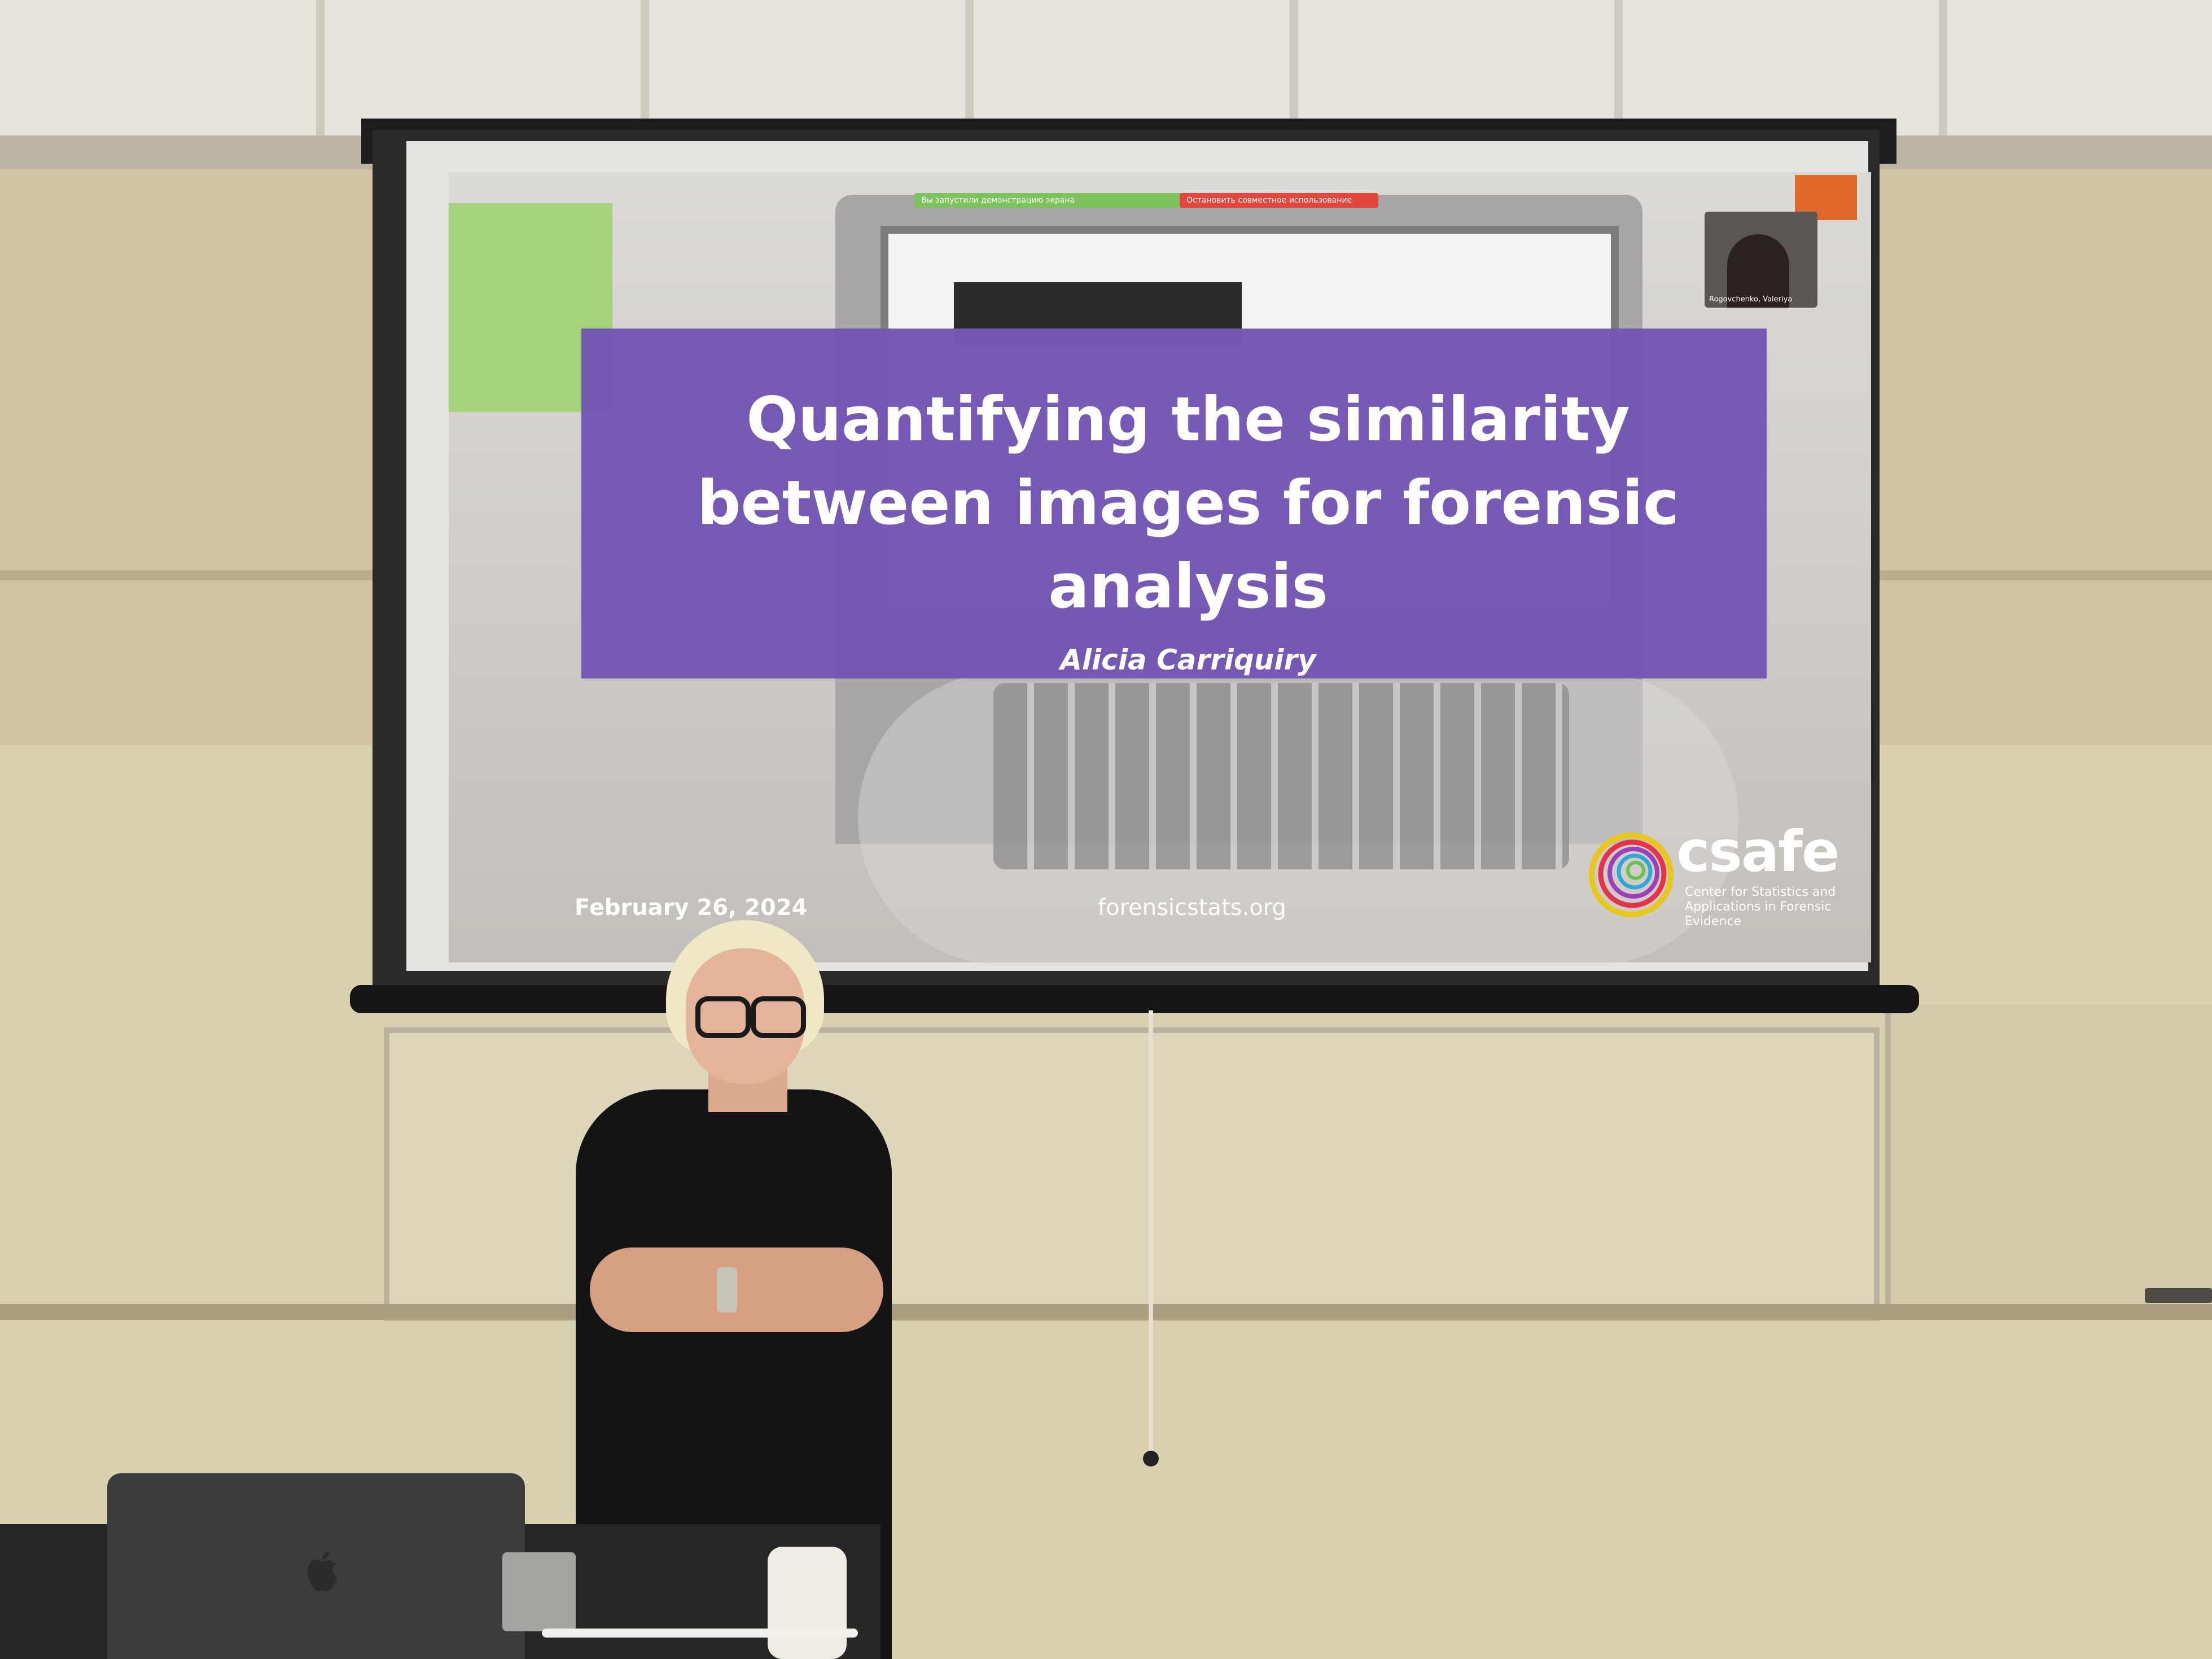 This screenshot has height=1659, width=2212. Describe the element at coordinates (723, 1017) in the screenshot. I see `presenter-glasses-left` at that location.